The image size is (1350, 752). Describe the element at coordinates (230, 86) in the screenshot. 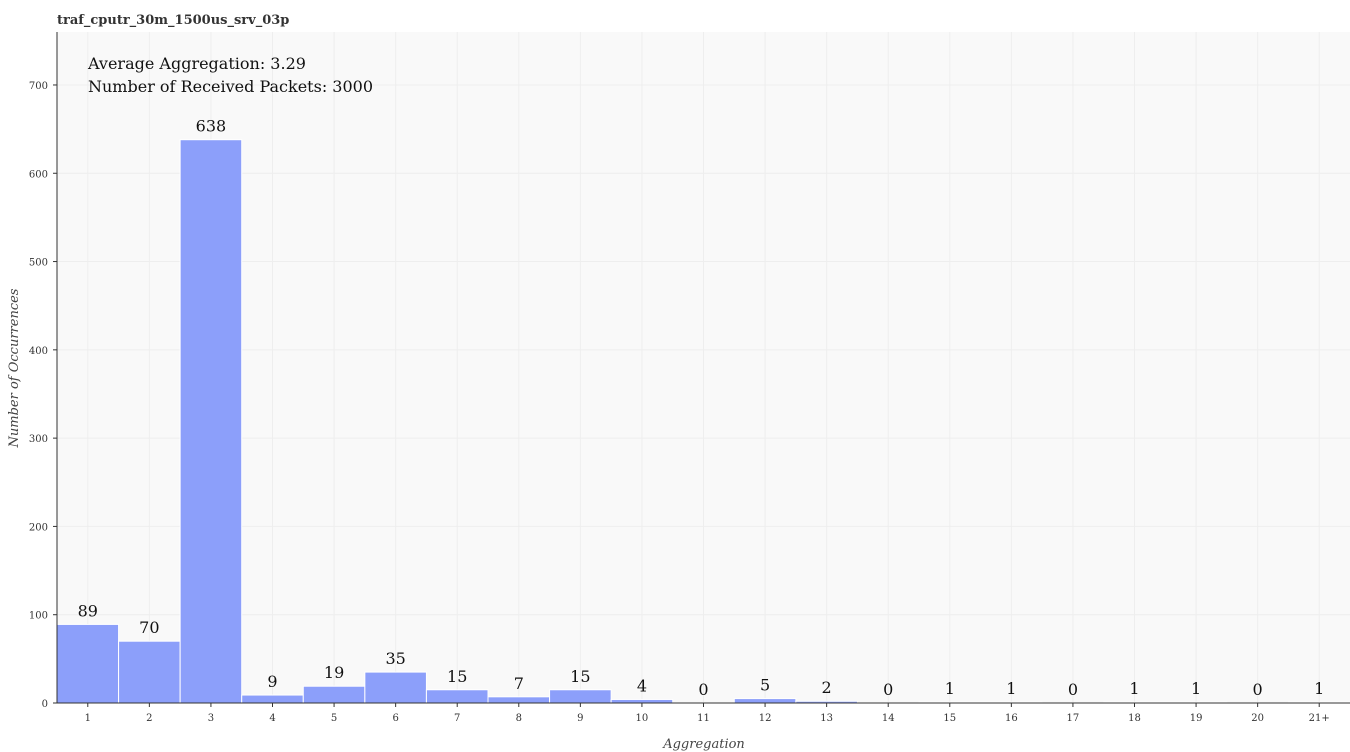

I see `annotation-received-packets: Number of Received Packets: 3000` at that location.